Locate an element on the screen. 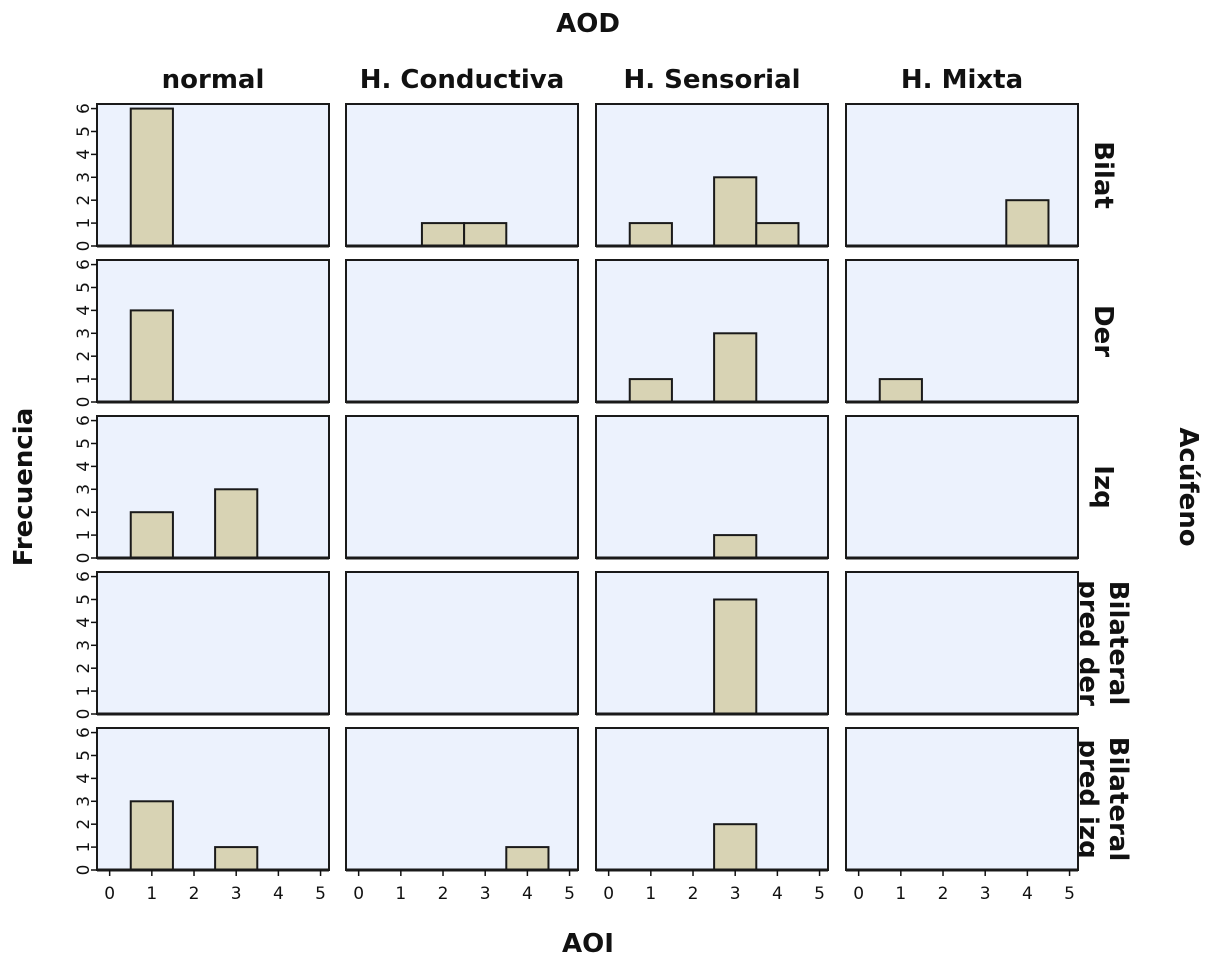 The height and width of the screenshot is (958, 1217). row-strip-label: Izq is located at coordinates (1103, 486).